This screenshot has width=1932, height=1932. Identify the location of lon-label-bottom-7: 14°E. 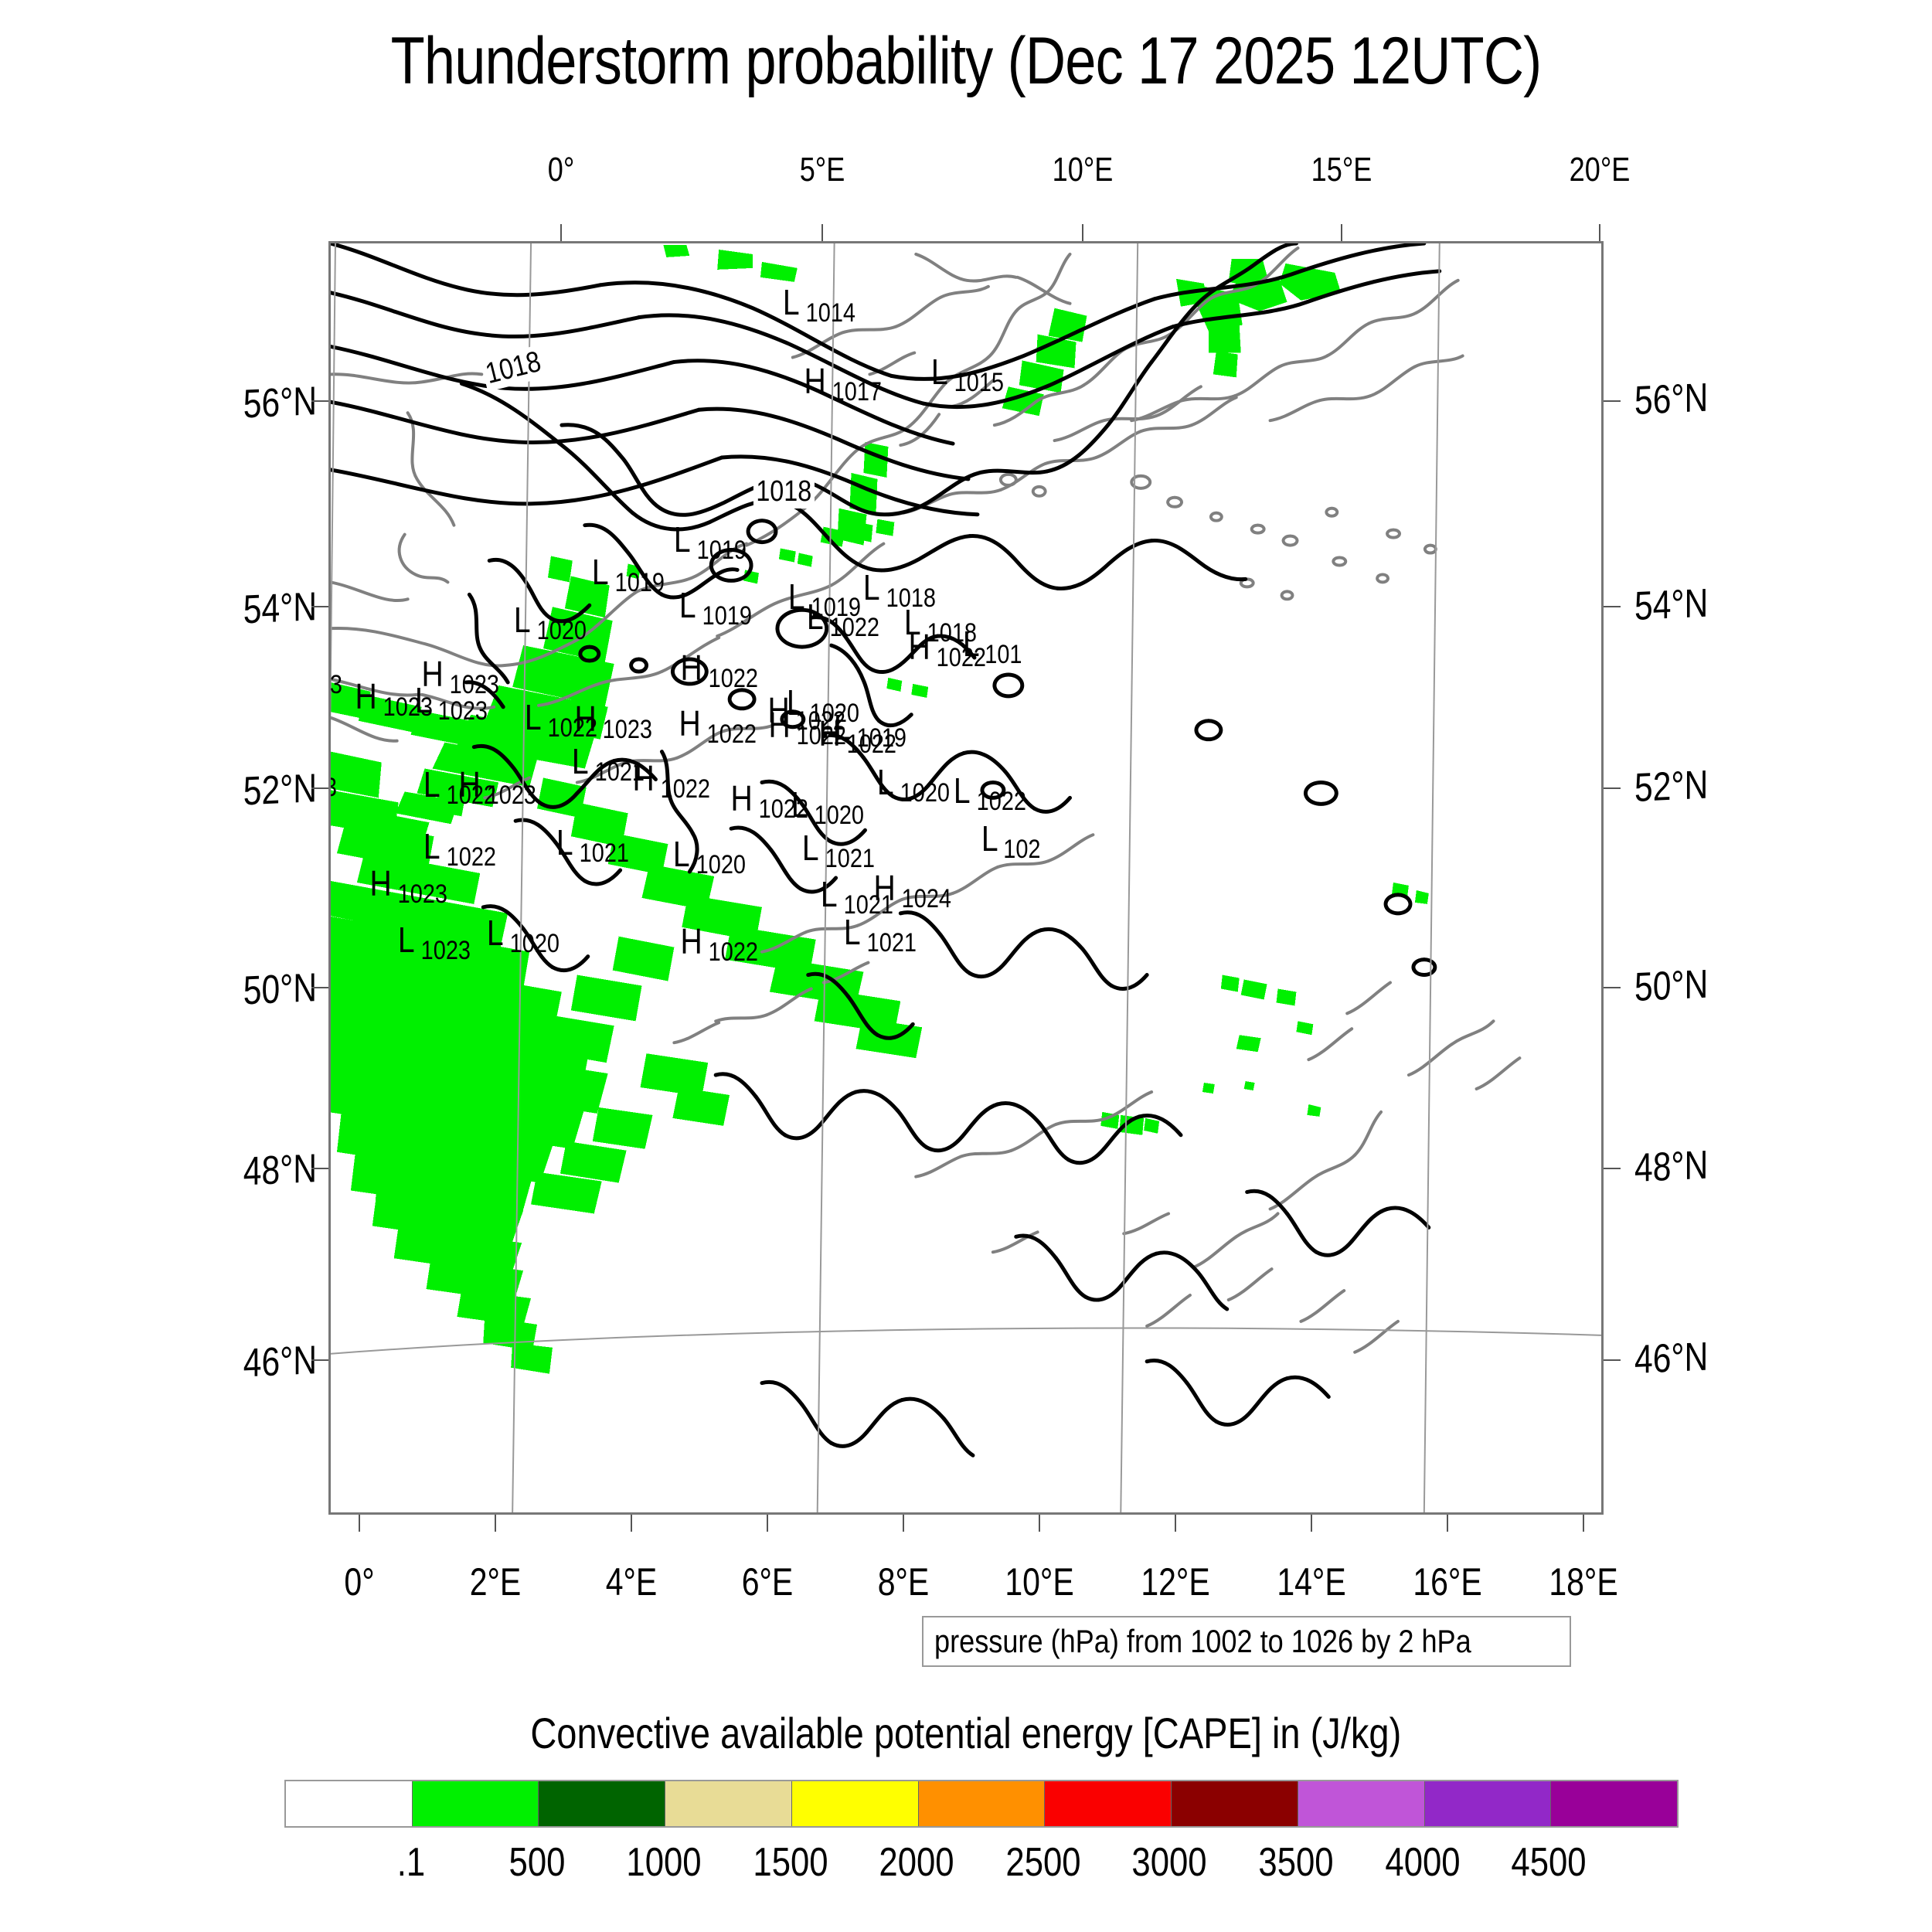
(1312, 1582).